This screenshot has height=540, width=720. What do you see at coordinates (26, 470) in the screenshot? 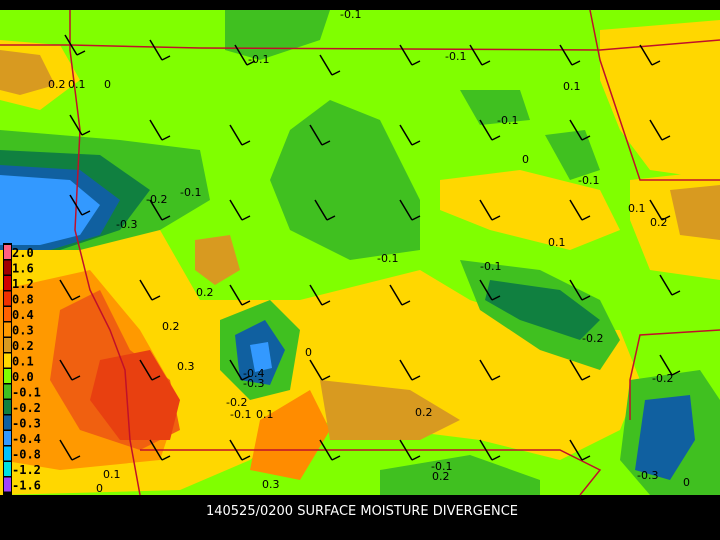
I see `legend-label: -1.2` at bounding box center [26, 470].